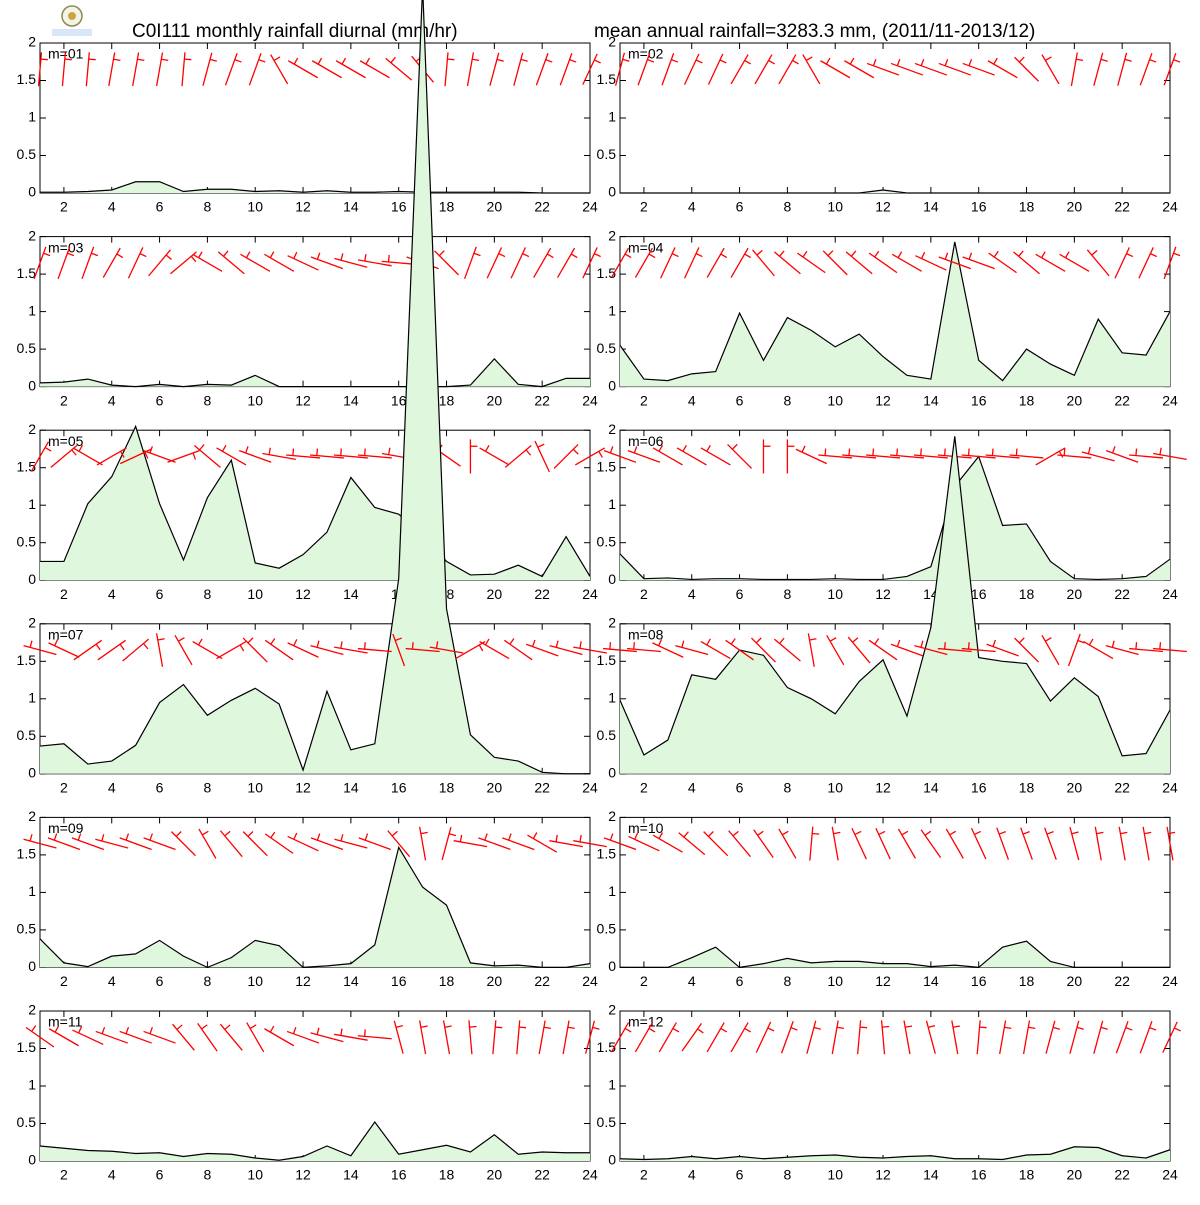  What do you see at coordinates (65, 1022) in the screenshot?
I see `panel-label: m=11` at bounding box center [65, 1022].